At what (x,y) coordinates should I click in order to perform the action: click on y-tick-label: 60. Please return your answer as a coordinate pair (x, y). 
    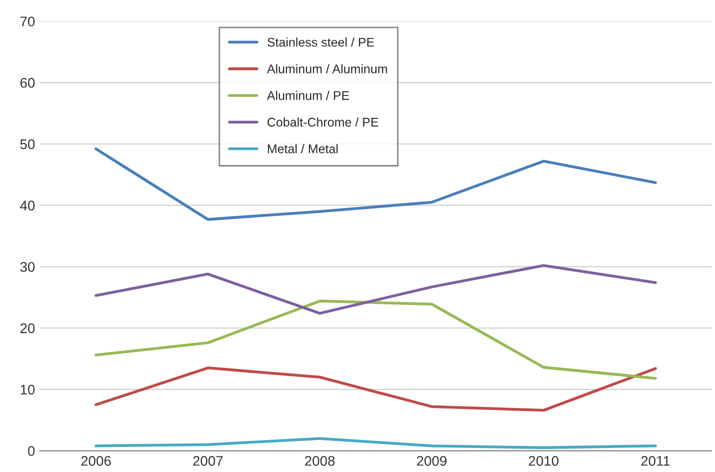
    Looking at the image, I should click on (27, 83).